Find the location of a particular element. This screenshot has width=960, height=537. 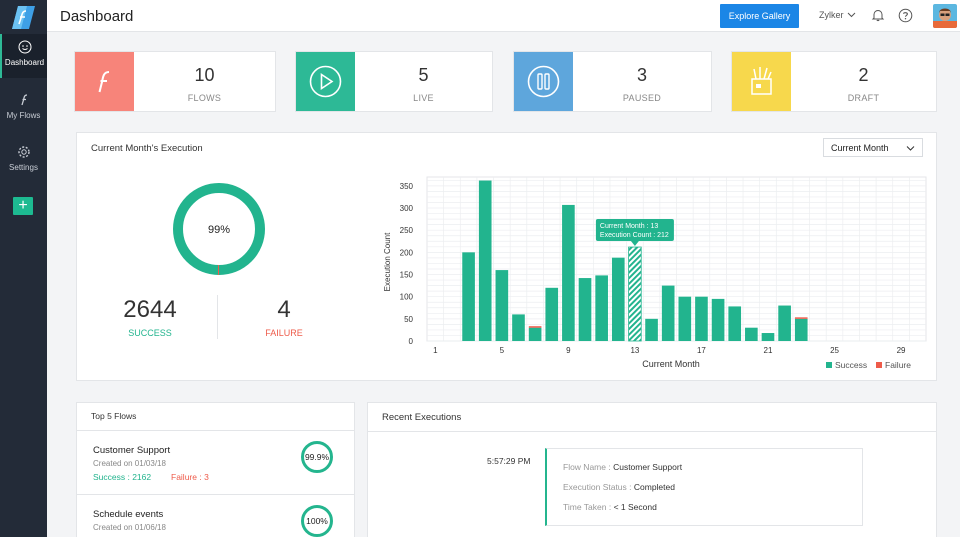

top-flows-title: Top 5 Flows is located at coordinates (114, 416).